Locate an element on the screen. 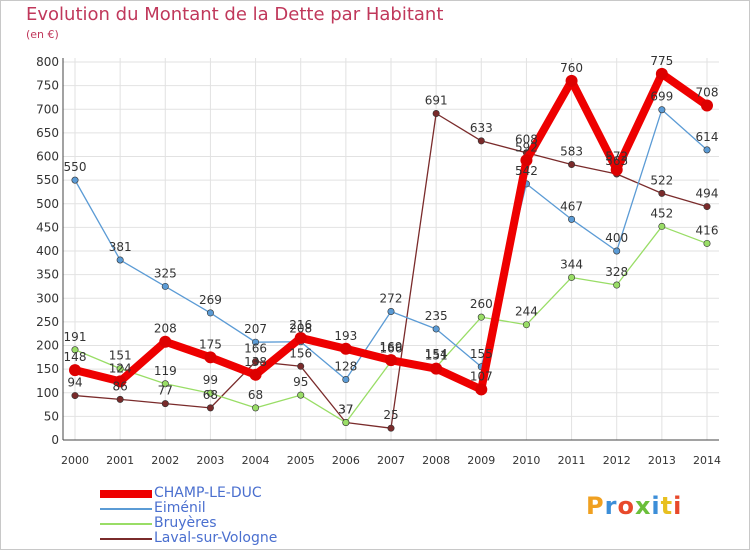 This screenshot has height=550, width=750. x-tick-label: 2014 is located at coordinates (707, 460).